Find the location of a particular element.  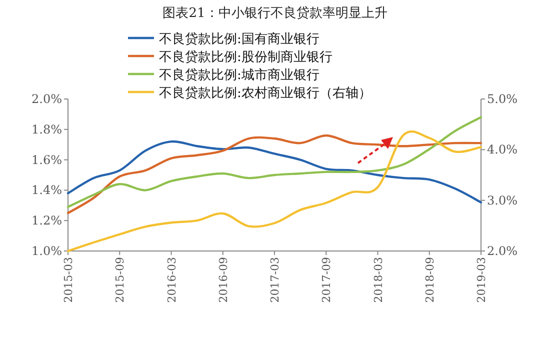

x-tick-label: 2015-09 is located at coordinates (120, 280).